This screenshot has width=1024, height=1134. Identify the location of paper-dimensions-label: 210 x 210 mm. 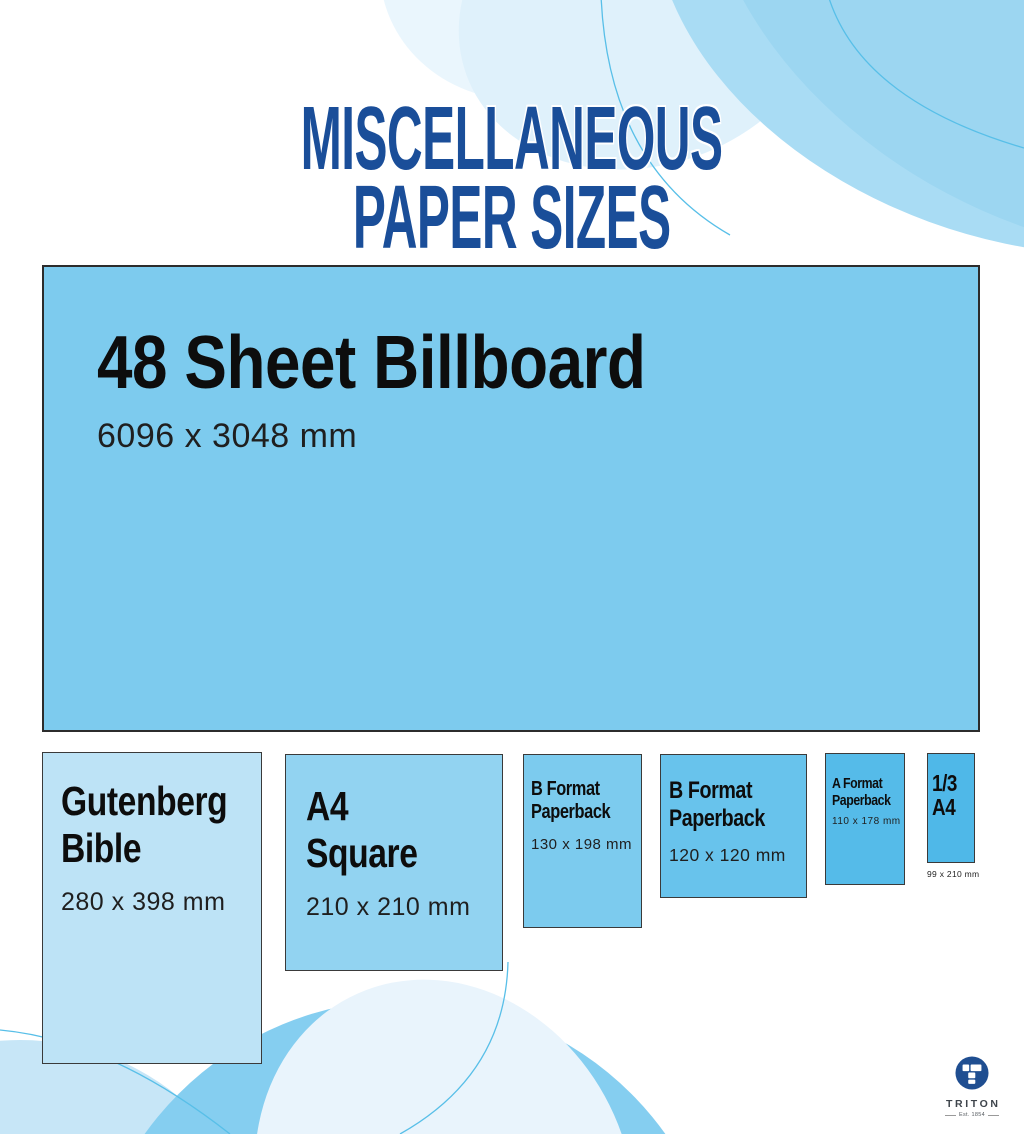
(388, 907).